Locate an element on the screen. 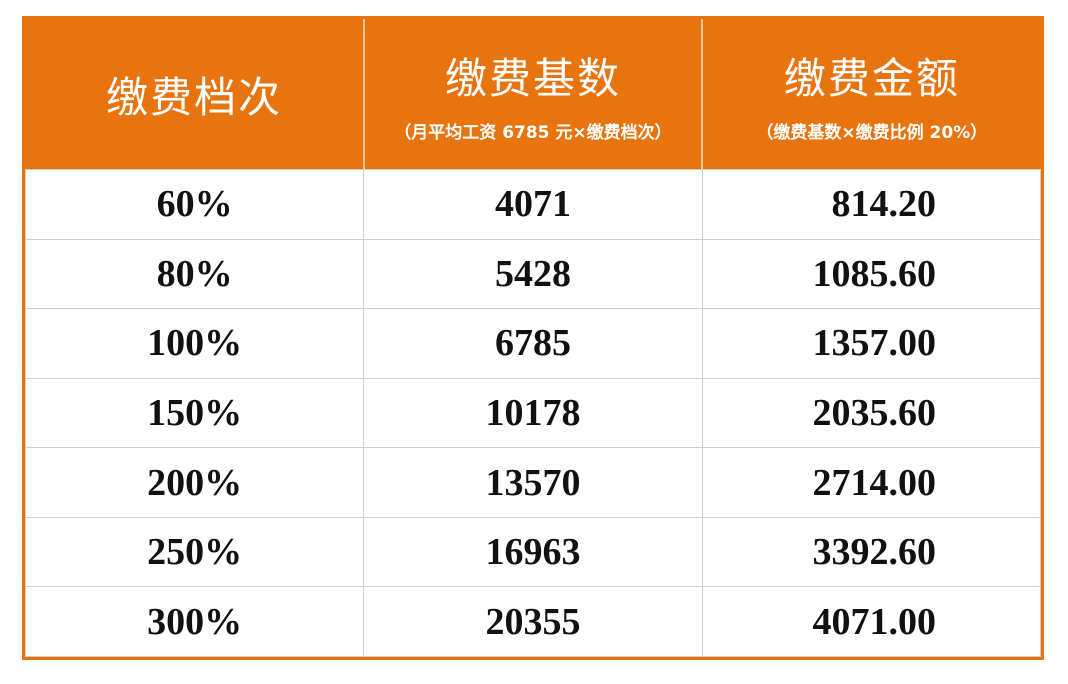  table-cell: 13570 is located at coordinates (533, 482).